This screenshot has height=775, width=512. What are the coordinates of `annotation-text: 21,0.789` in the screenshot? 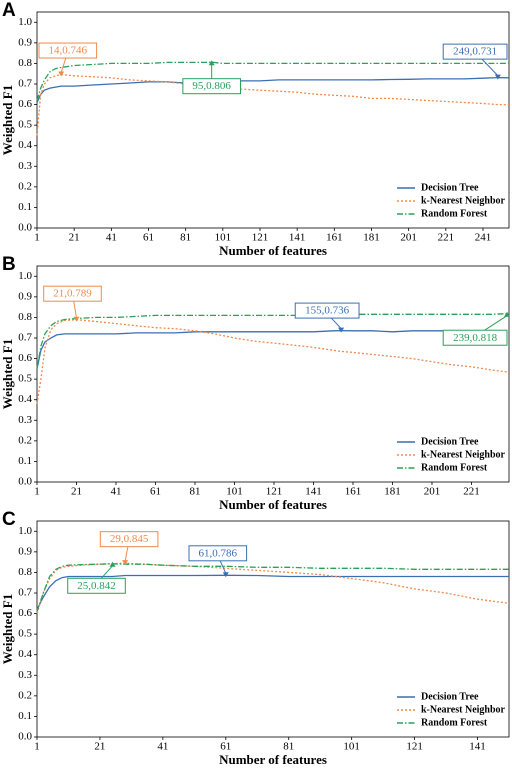 It's located at (72, 294).